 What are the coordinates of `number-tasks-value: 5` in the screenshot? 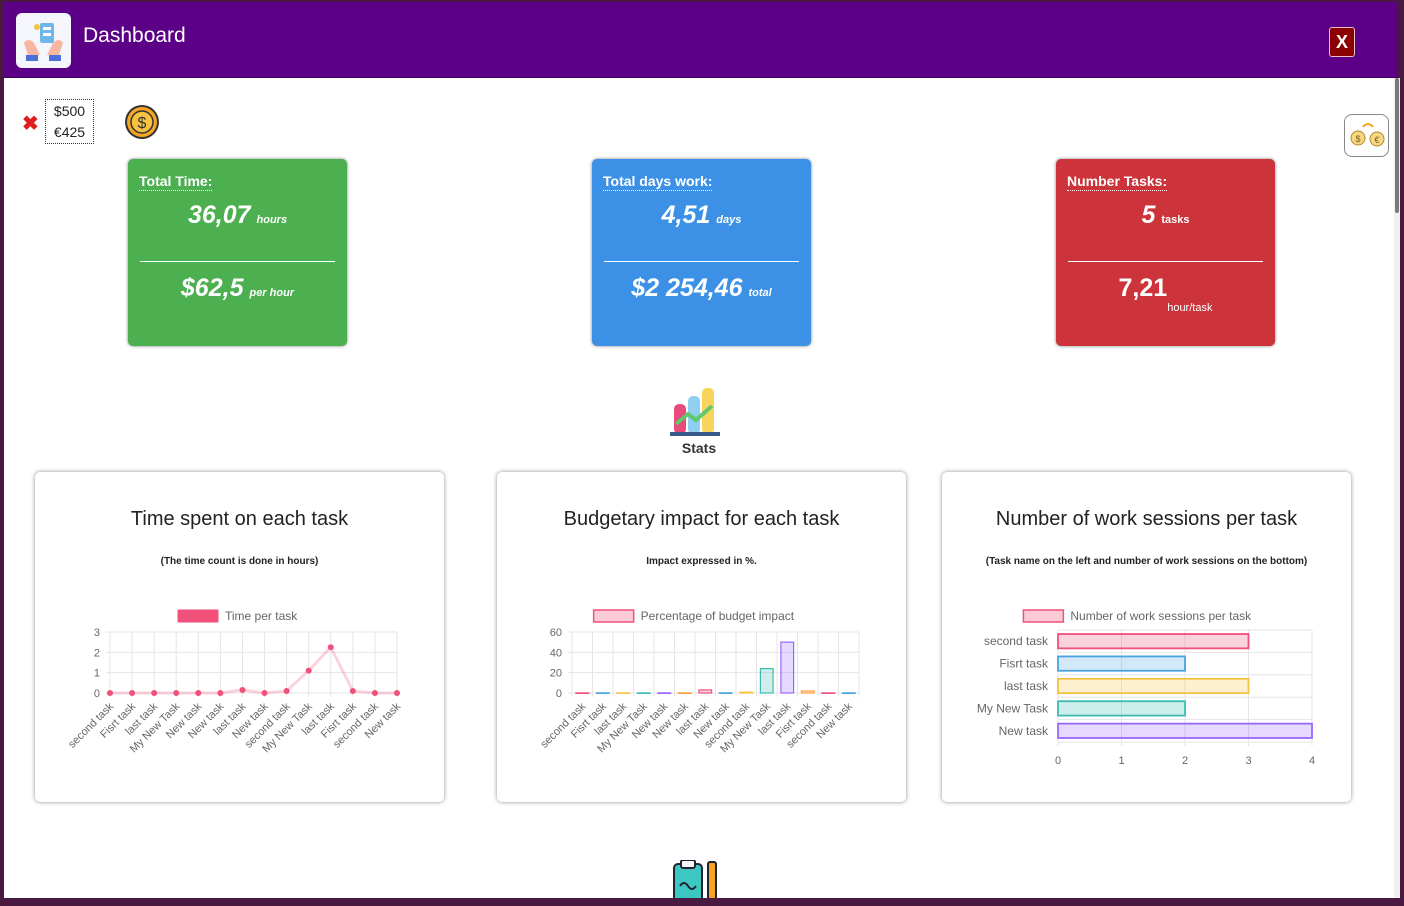 It's located at (1148, 215).